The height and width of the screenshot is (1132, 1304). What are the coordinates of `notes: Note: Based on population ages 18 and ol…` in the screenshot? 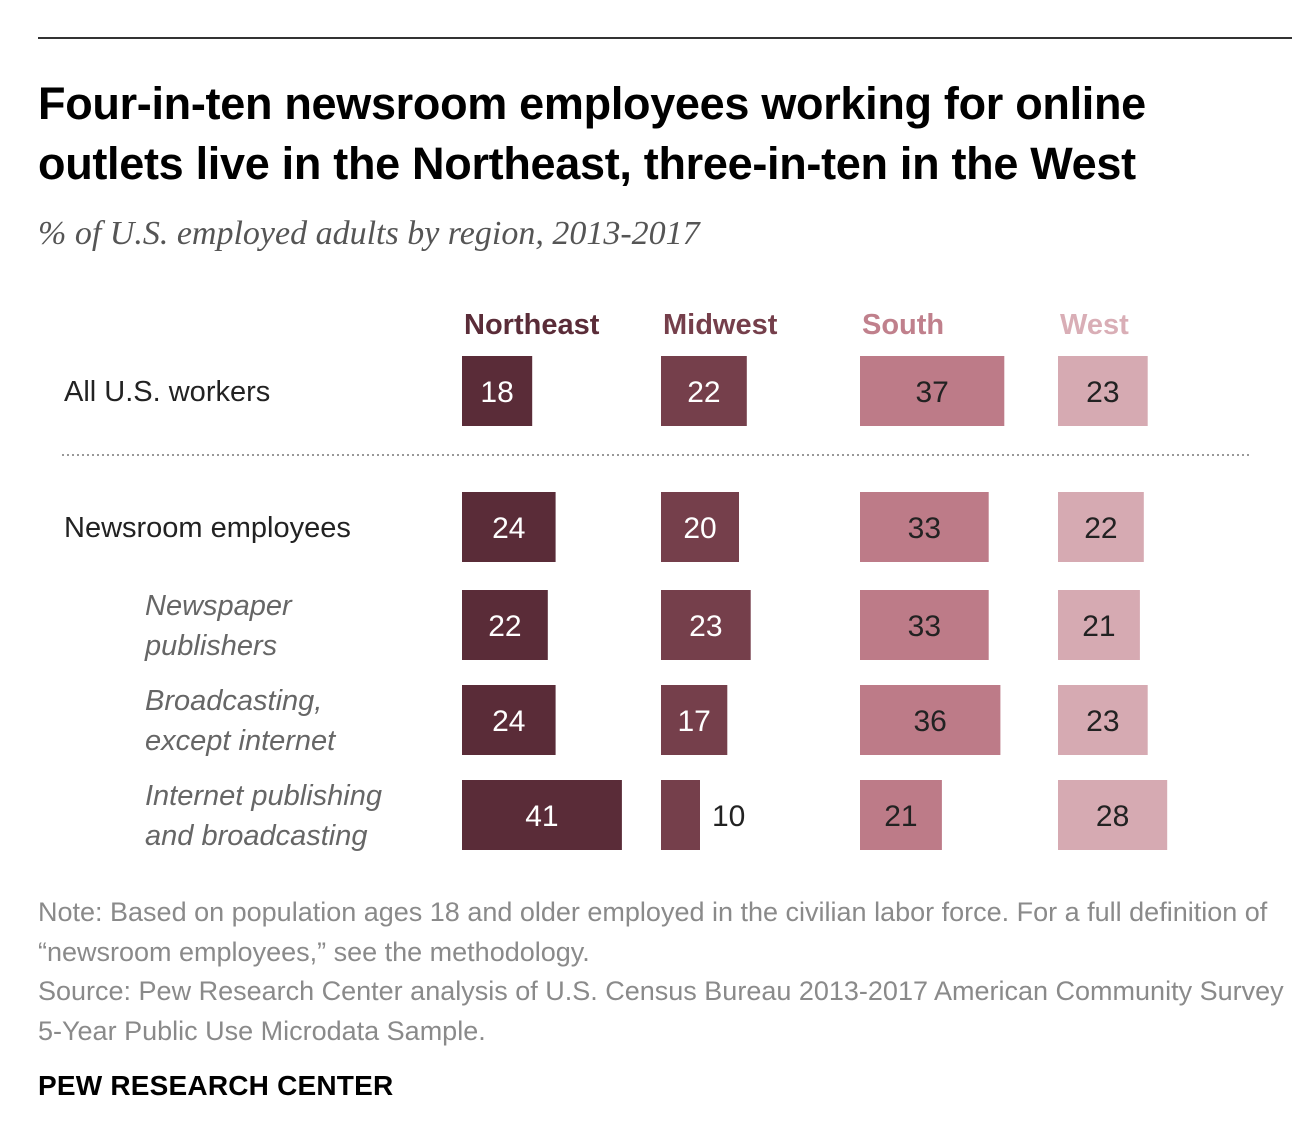 It's located at (663, 972).